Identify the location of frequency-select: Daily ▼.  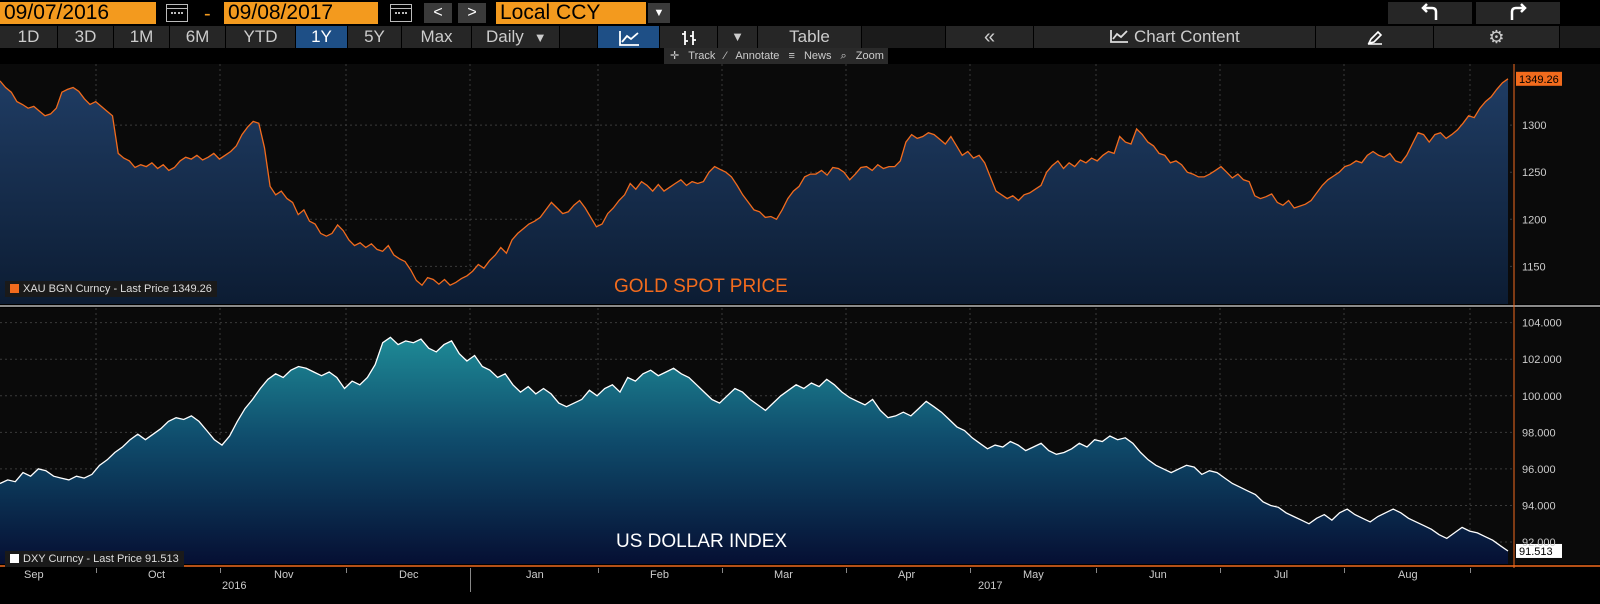
(516, 37).